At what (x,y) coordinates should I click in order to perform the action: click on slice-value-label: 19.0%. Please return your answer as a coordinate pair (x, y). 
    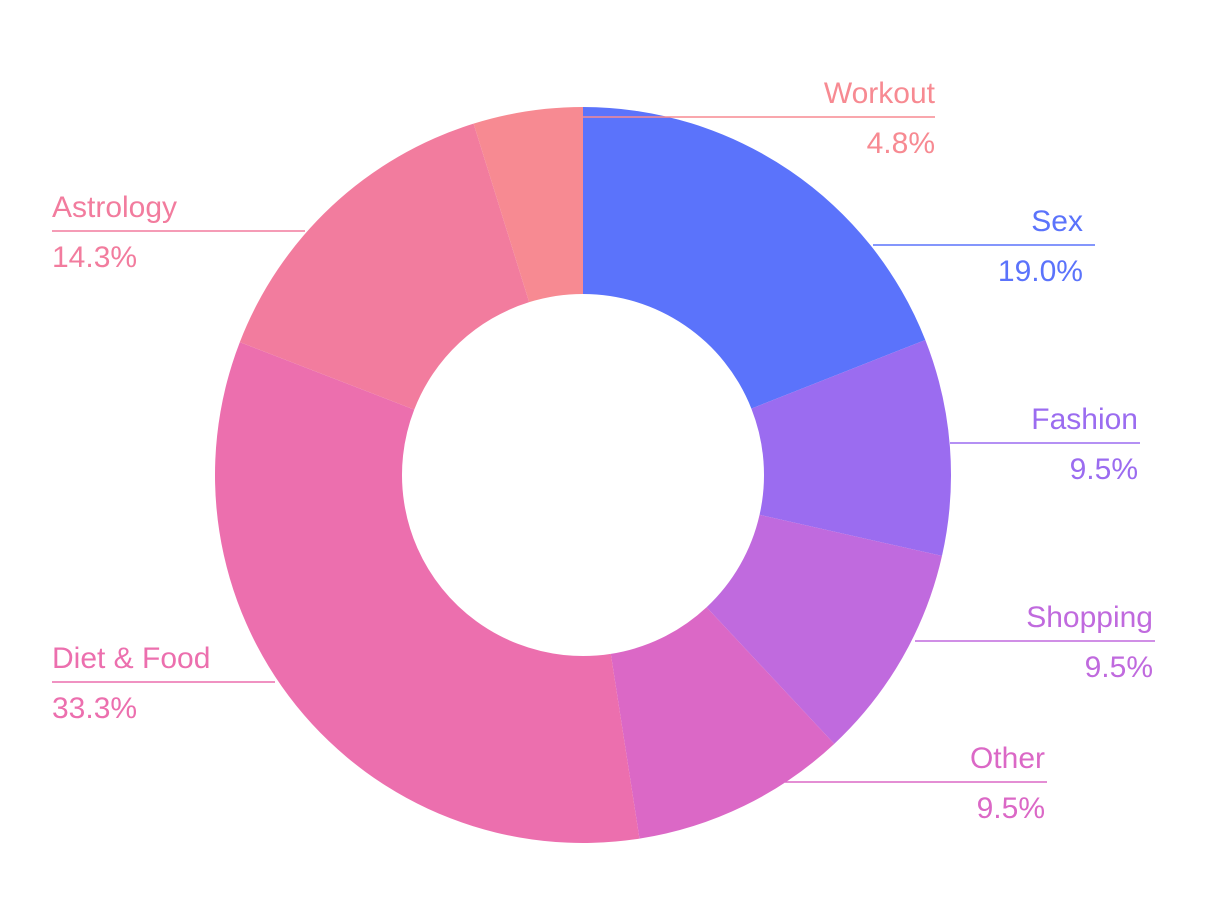
    Looking at the image, I should click on (1040, 271).